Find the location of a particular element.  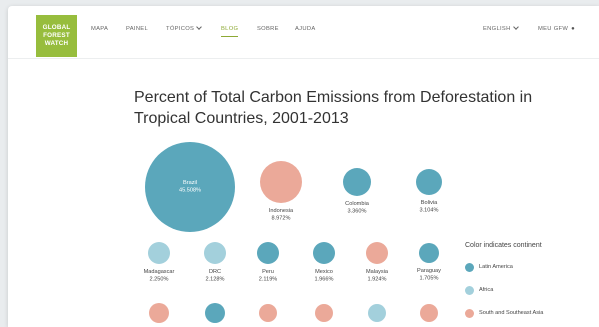

legend-label: South and Southeast Asia is located at coordinates (511, 313).